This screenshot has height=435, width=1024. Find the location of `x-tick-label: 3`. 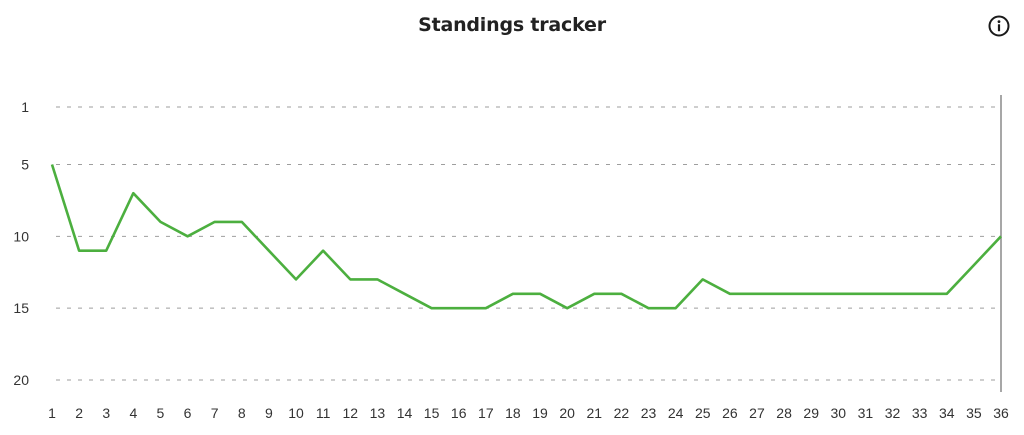

x-tick-label: 3 is located at coordinates (106, 413).